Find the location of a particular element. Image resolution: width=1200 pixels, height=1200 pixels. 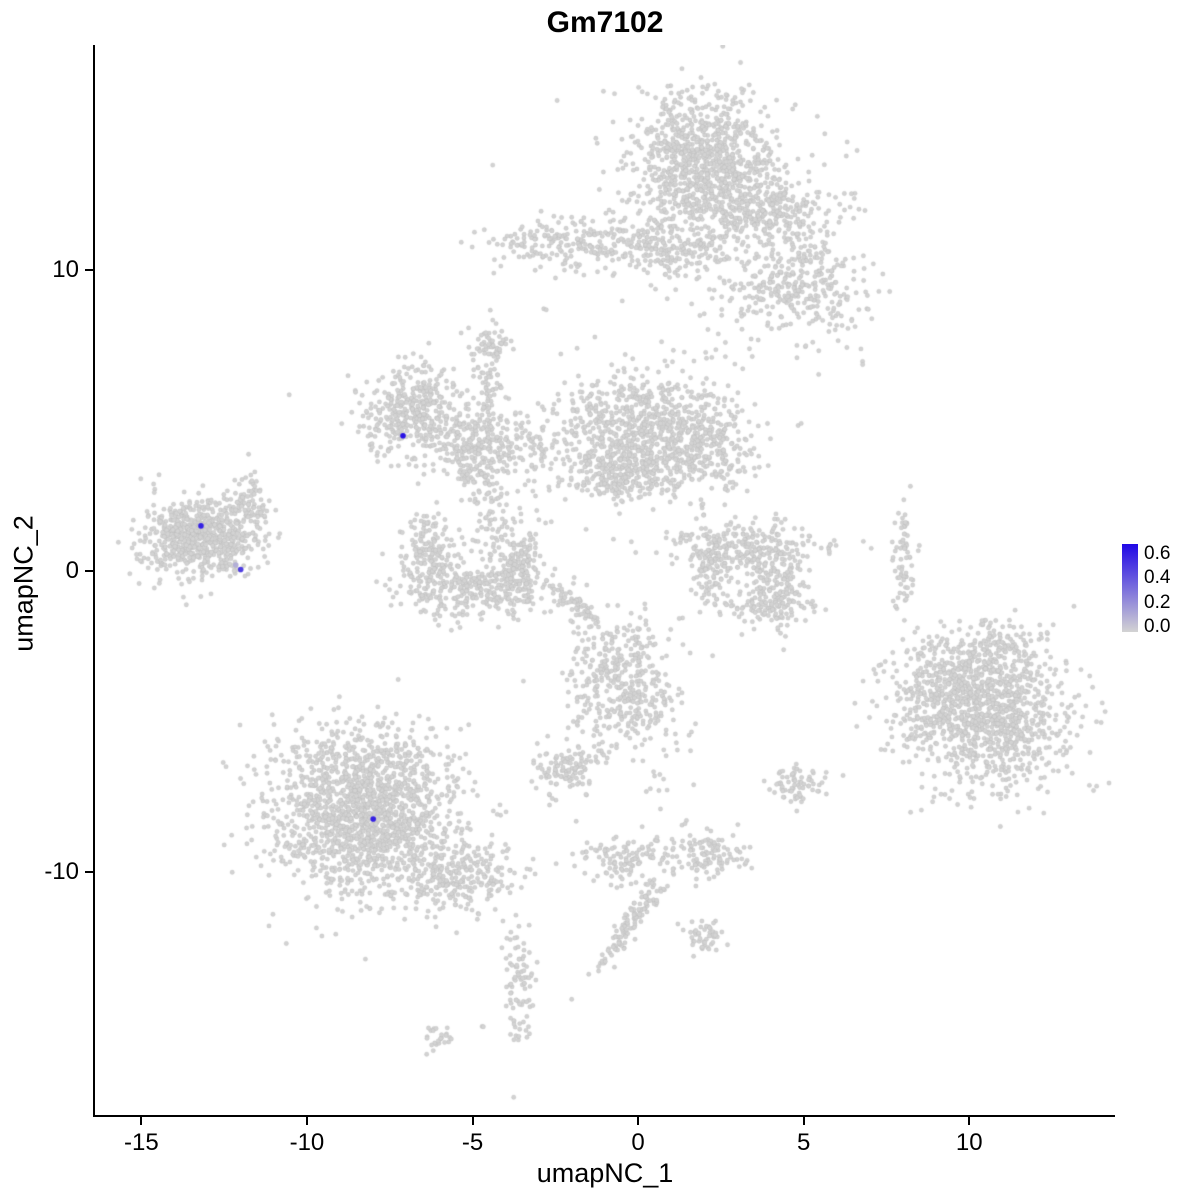

plot-title: Gm7102 is located at coordinates (605, 22).